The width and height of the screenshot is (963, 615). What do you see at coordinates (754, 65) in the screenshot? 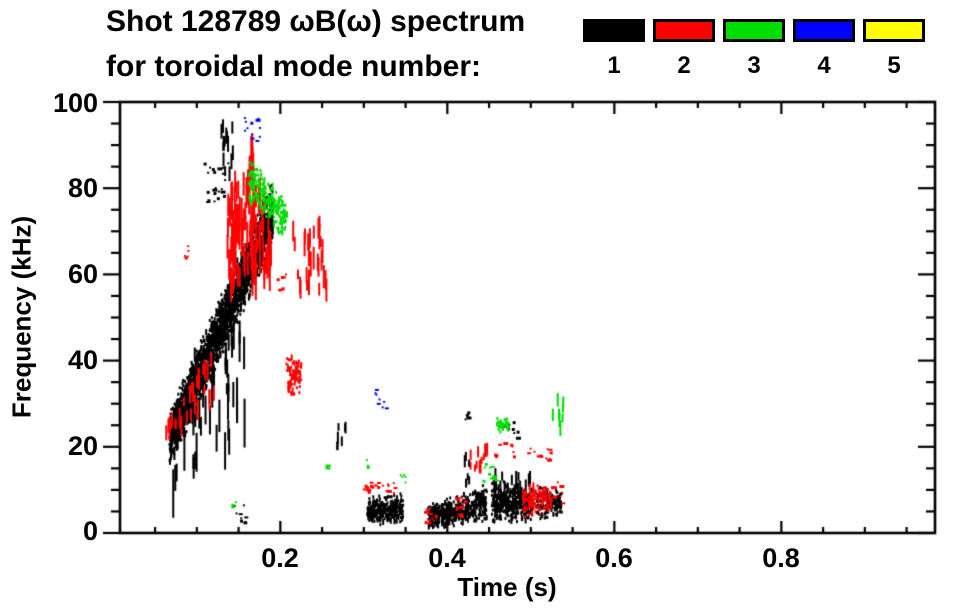
I see `legend-label-mode-3: 3` at bounding box center [754, 65].